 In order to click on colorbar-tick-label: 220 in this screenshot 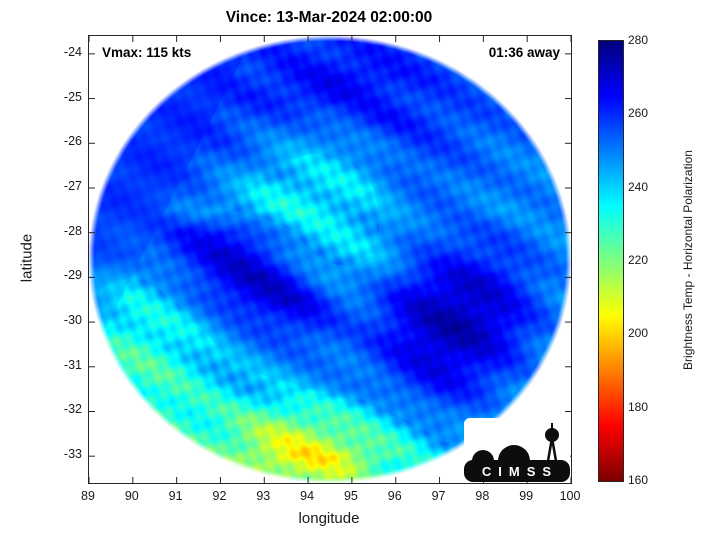, I will do `click(638, 260)`.